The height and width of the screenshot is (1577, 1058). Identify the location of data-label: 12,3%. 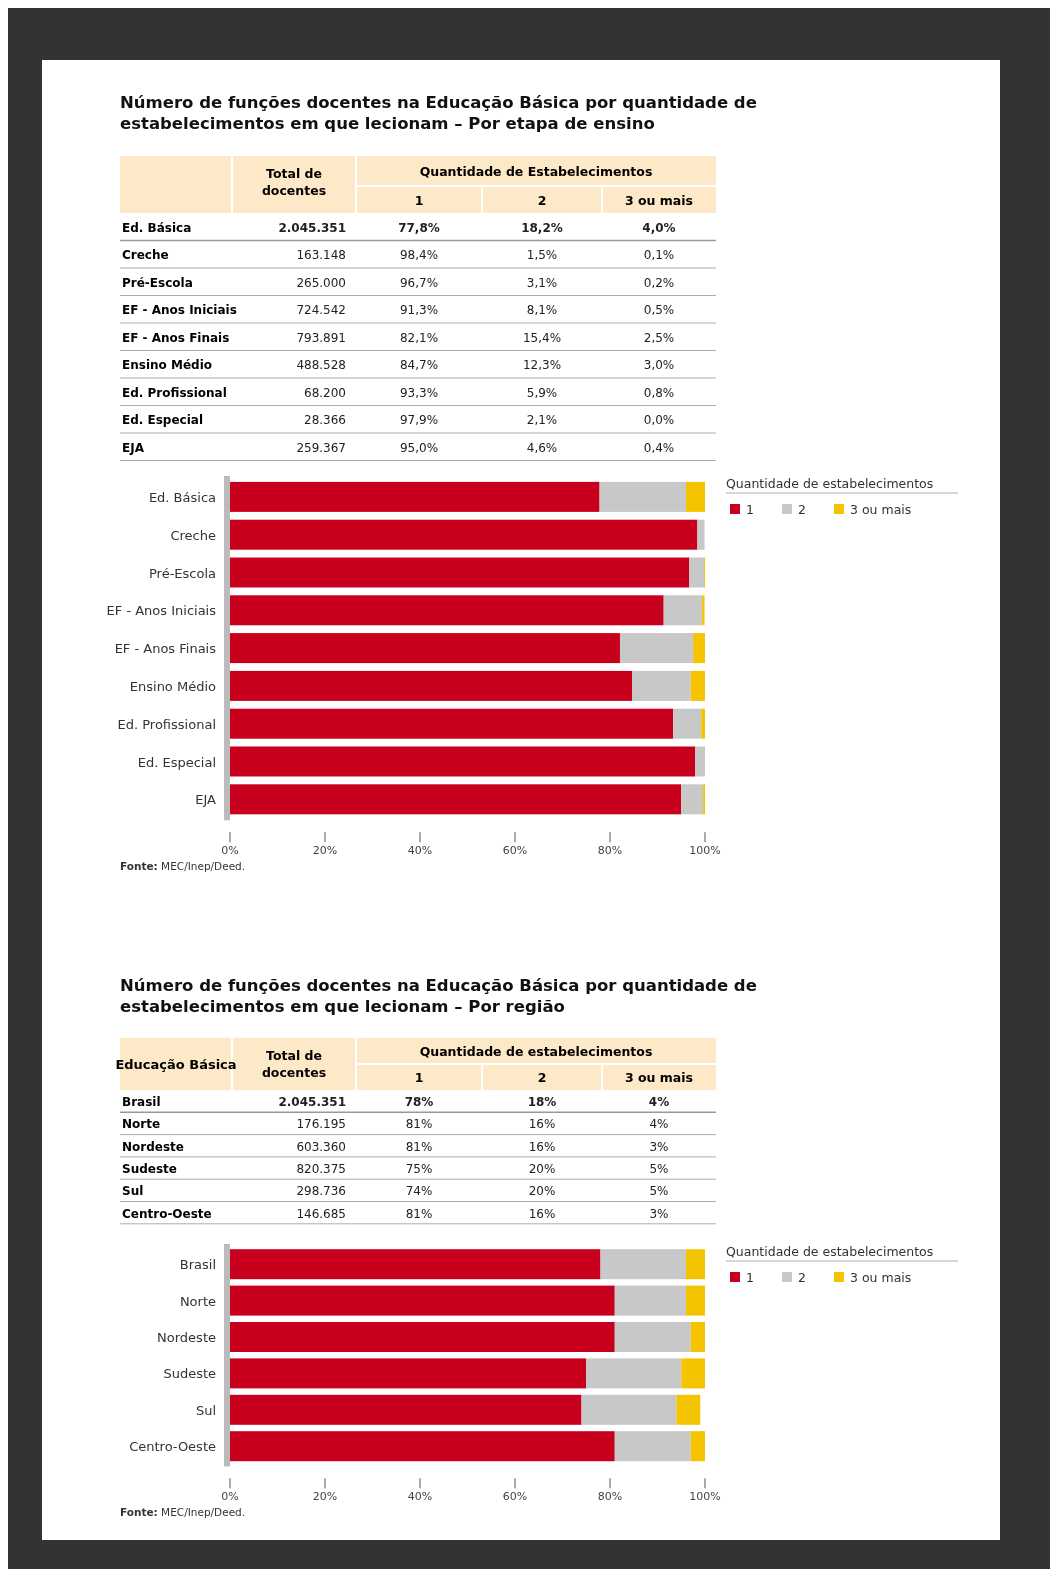
(542, 365).